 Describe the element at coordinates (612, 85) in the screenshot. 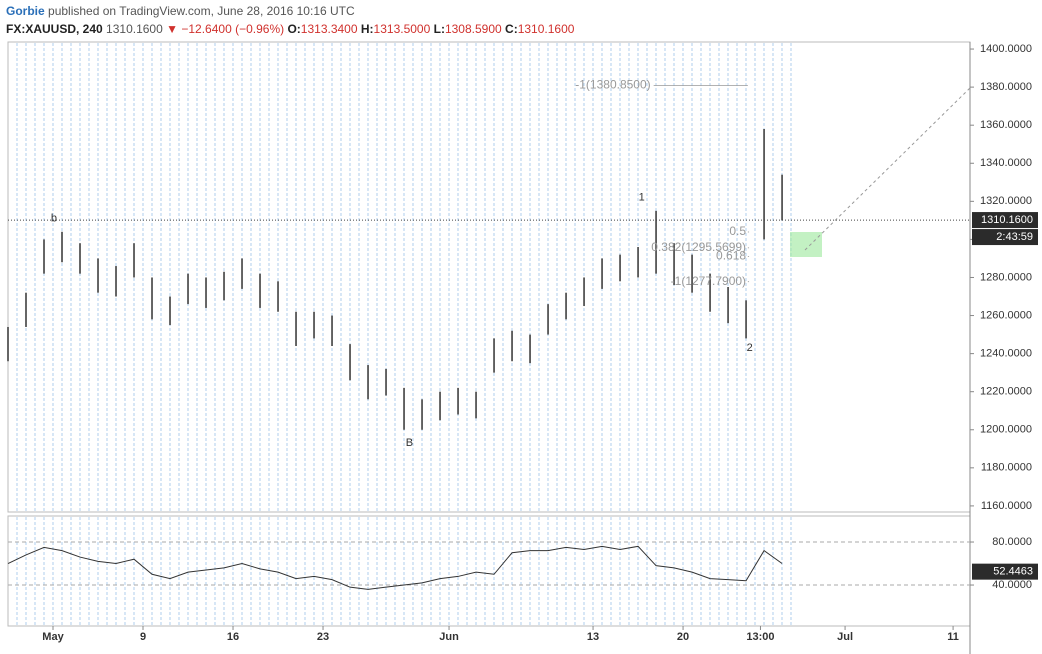

I see `fib-label: -1(1380.8500)` at that location.